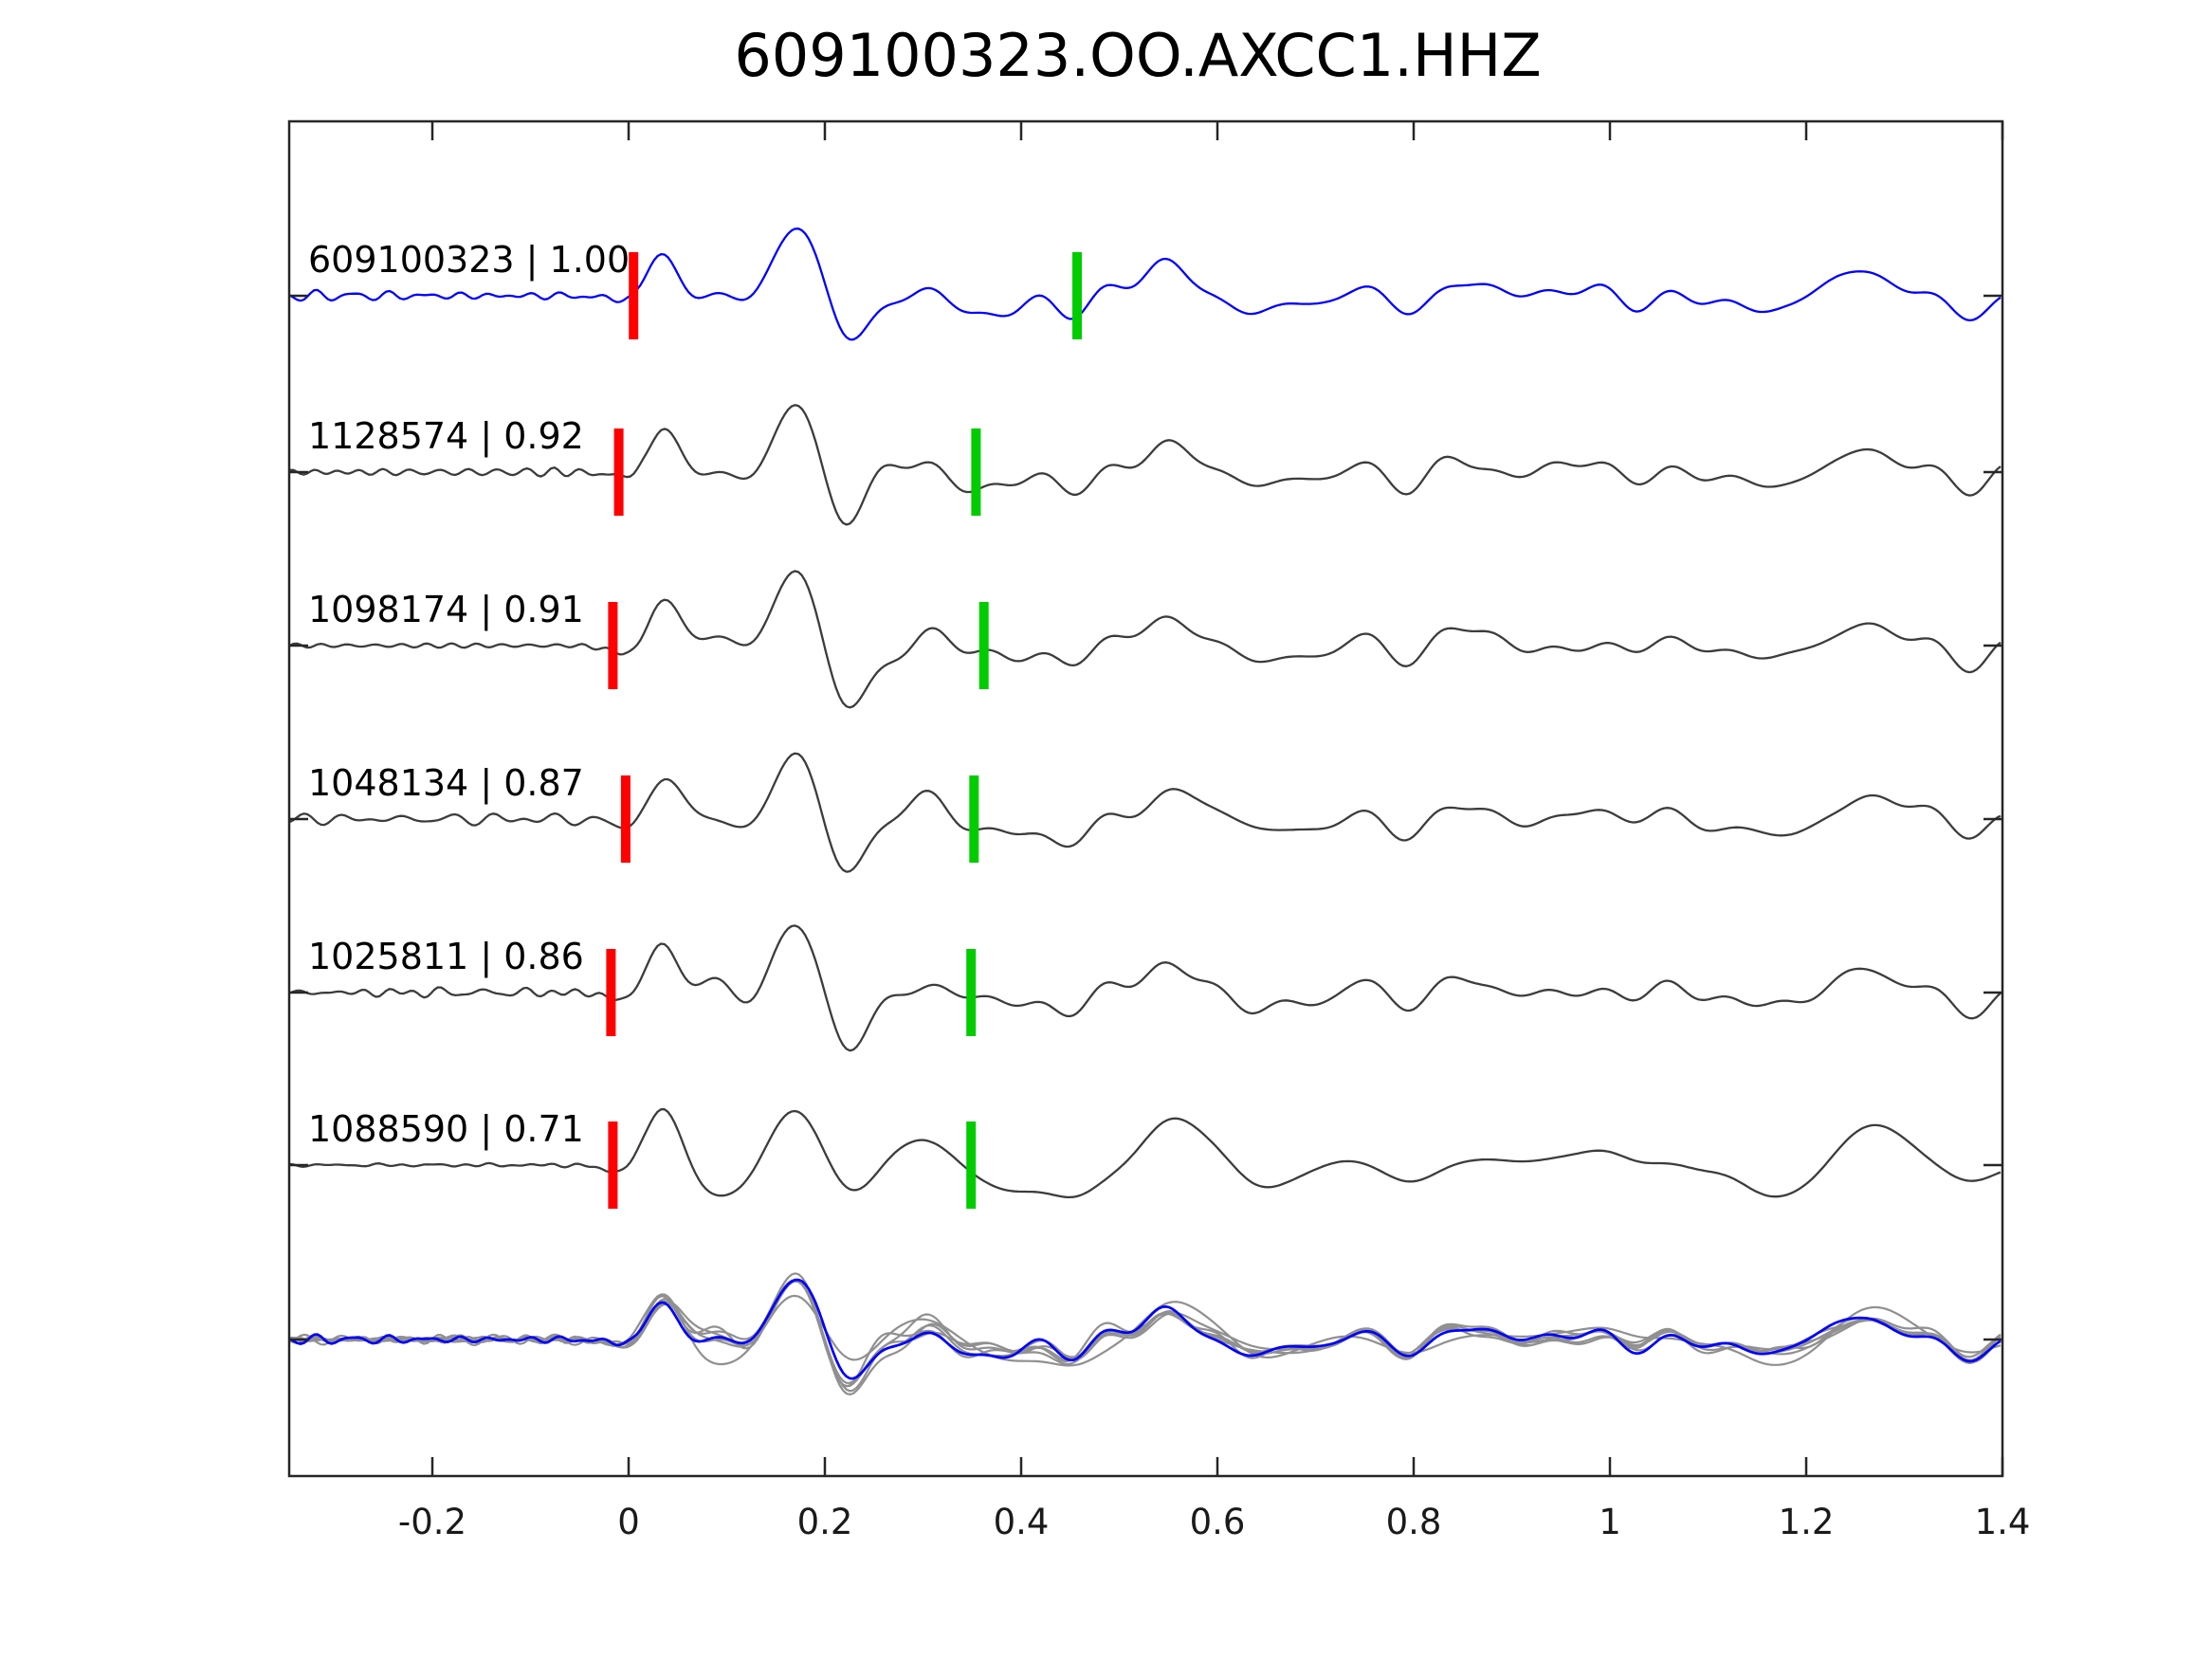  Describe the element at coordinates (446, 957) in the screenshot. I see `trace-label-1025811: 1025811 | 0.86` at that location.